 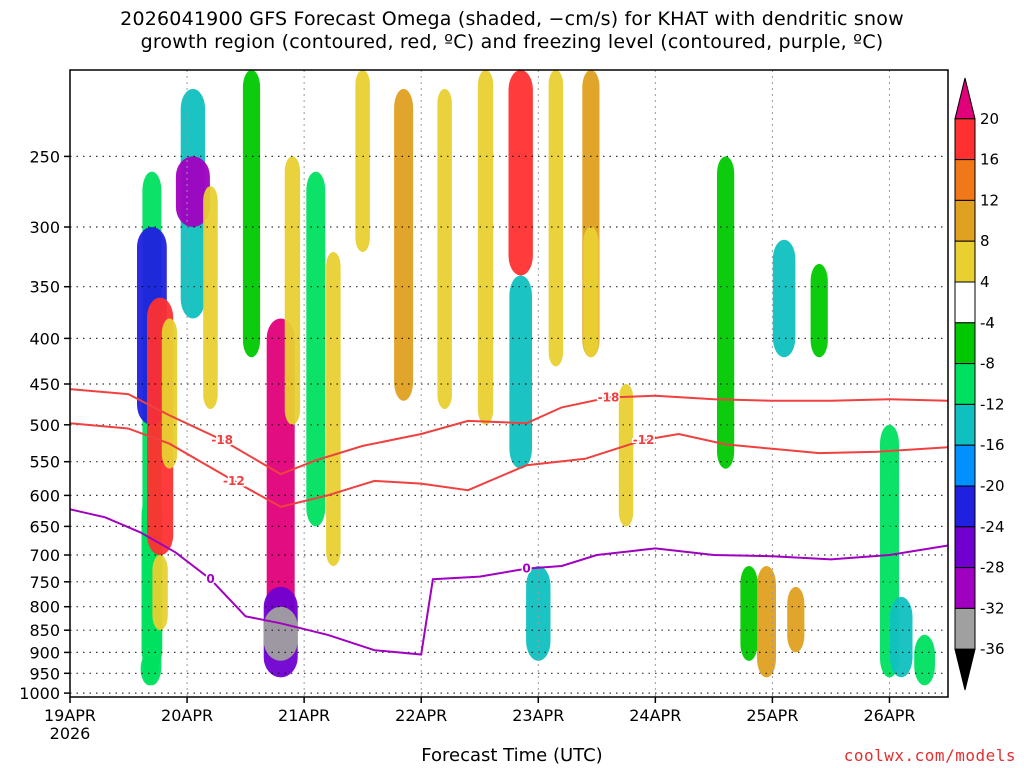 I want to click on y-tick-label-250: 250, so click(x=44, y=156).